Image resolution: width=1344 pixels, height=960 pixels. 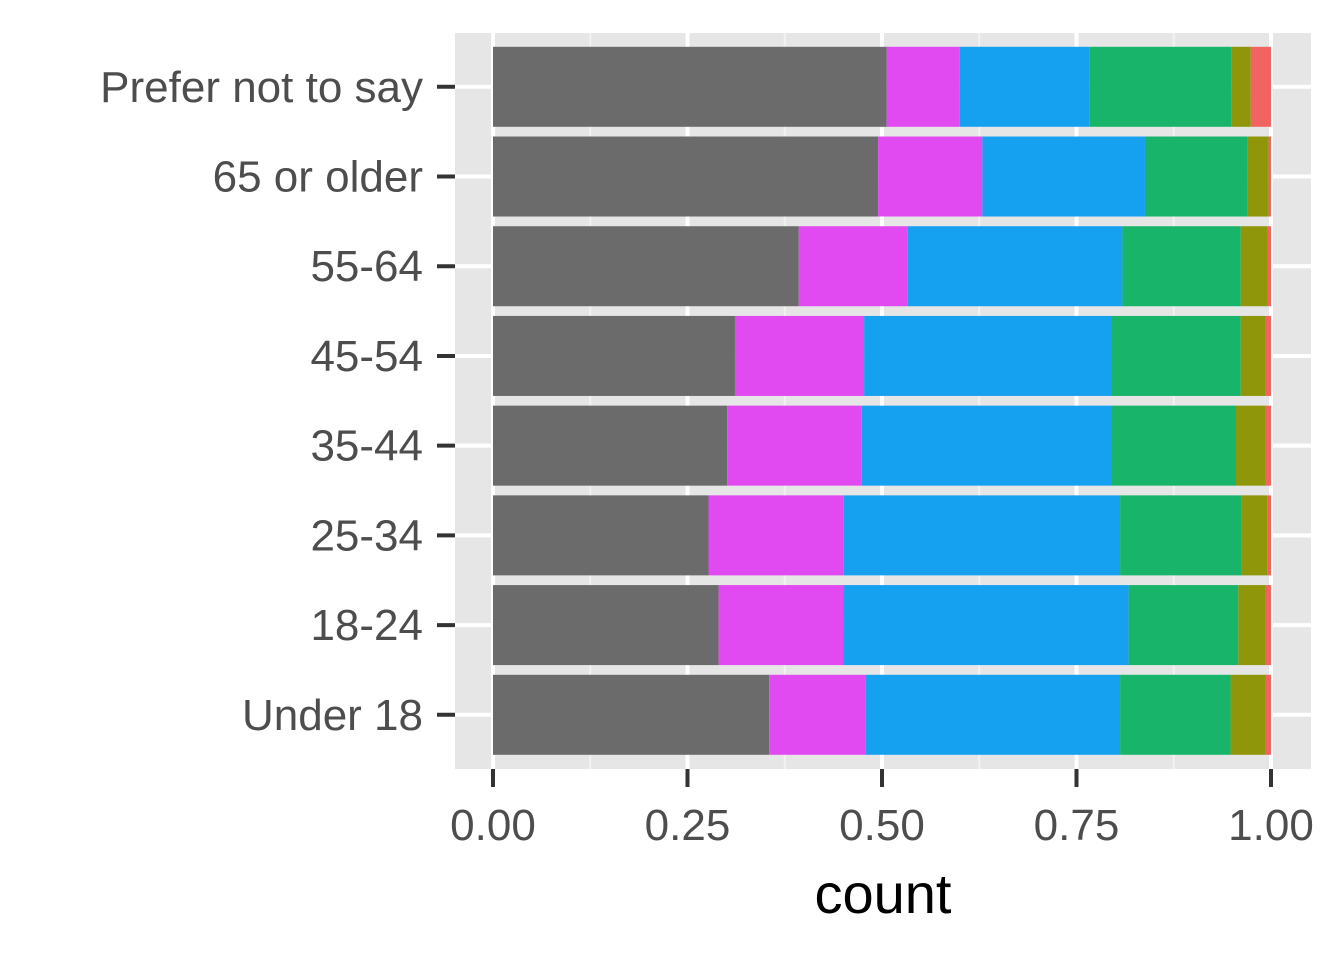 I want to click on x-tick-label: 0.25, so click(x=688, y=825).